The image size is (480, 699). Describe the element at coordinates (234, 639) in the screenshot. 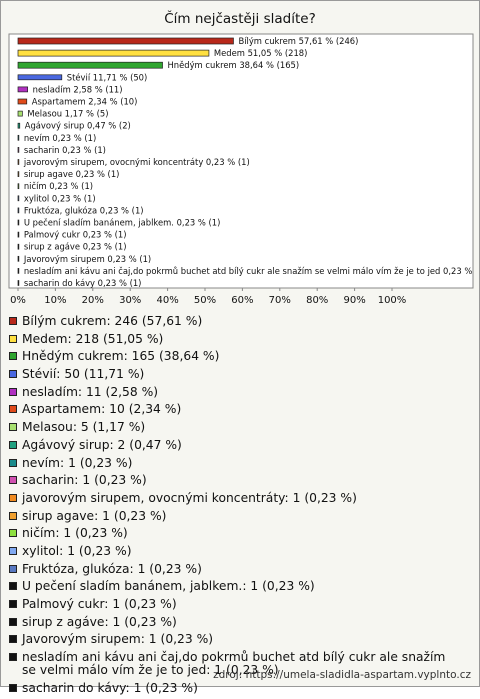

I see `legend-item: Javorovým sirupem: 1 (0,23 %)` at that location.